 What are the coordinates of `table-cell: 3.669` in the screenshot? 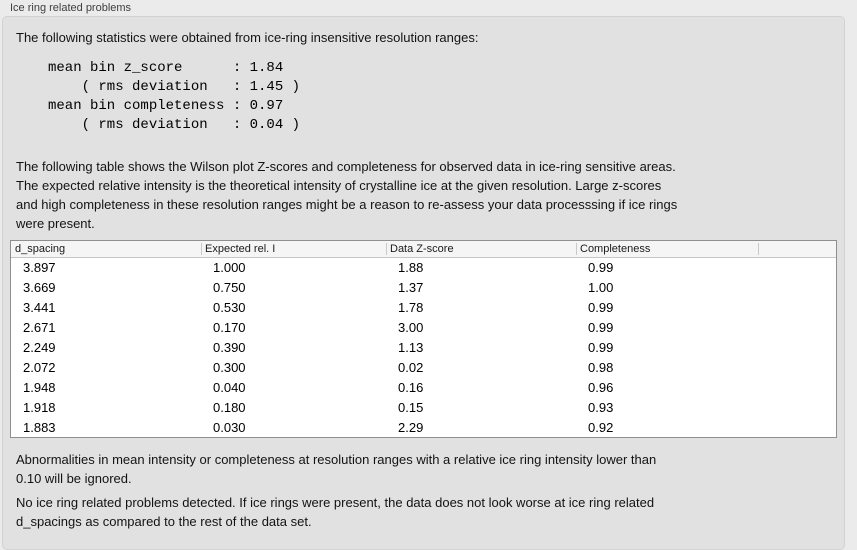 It's located at (39, 287).